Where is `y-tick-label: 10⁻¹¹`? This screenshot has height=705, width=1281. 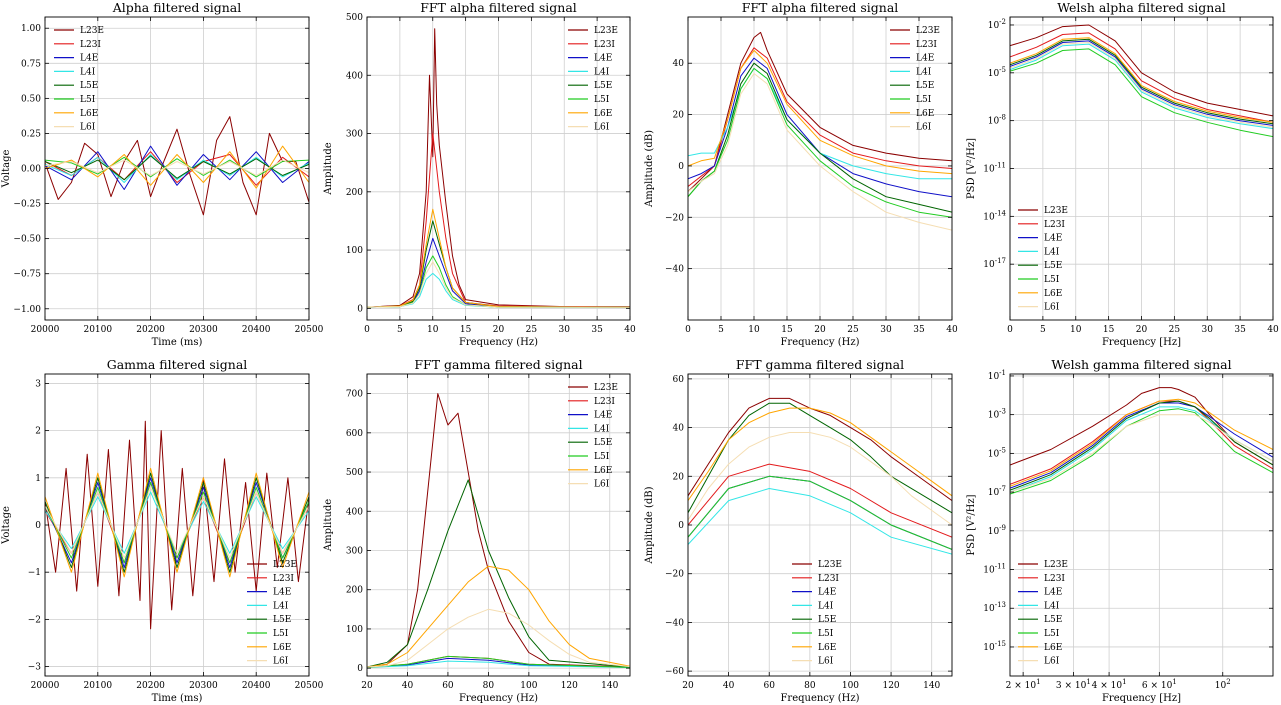
y-tick-label: 10⁻¹¹ is located at coordinates (994, 168).